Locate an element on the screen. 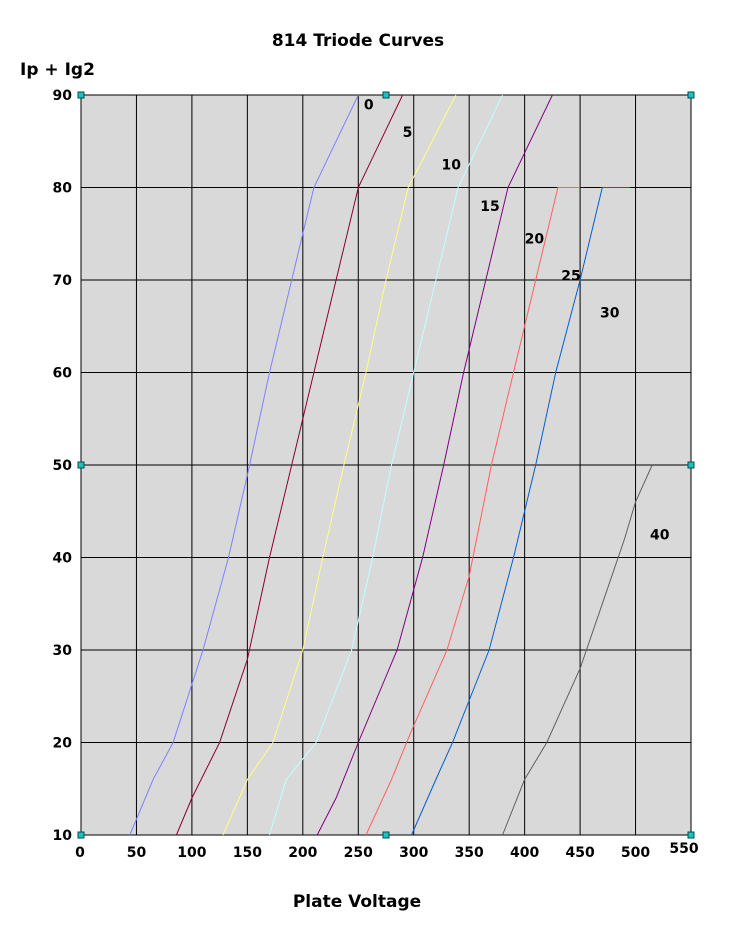  curve-label: 15 is located at coordinates (489, 207).